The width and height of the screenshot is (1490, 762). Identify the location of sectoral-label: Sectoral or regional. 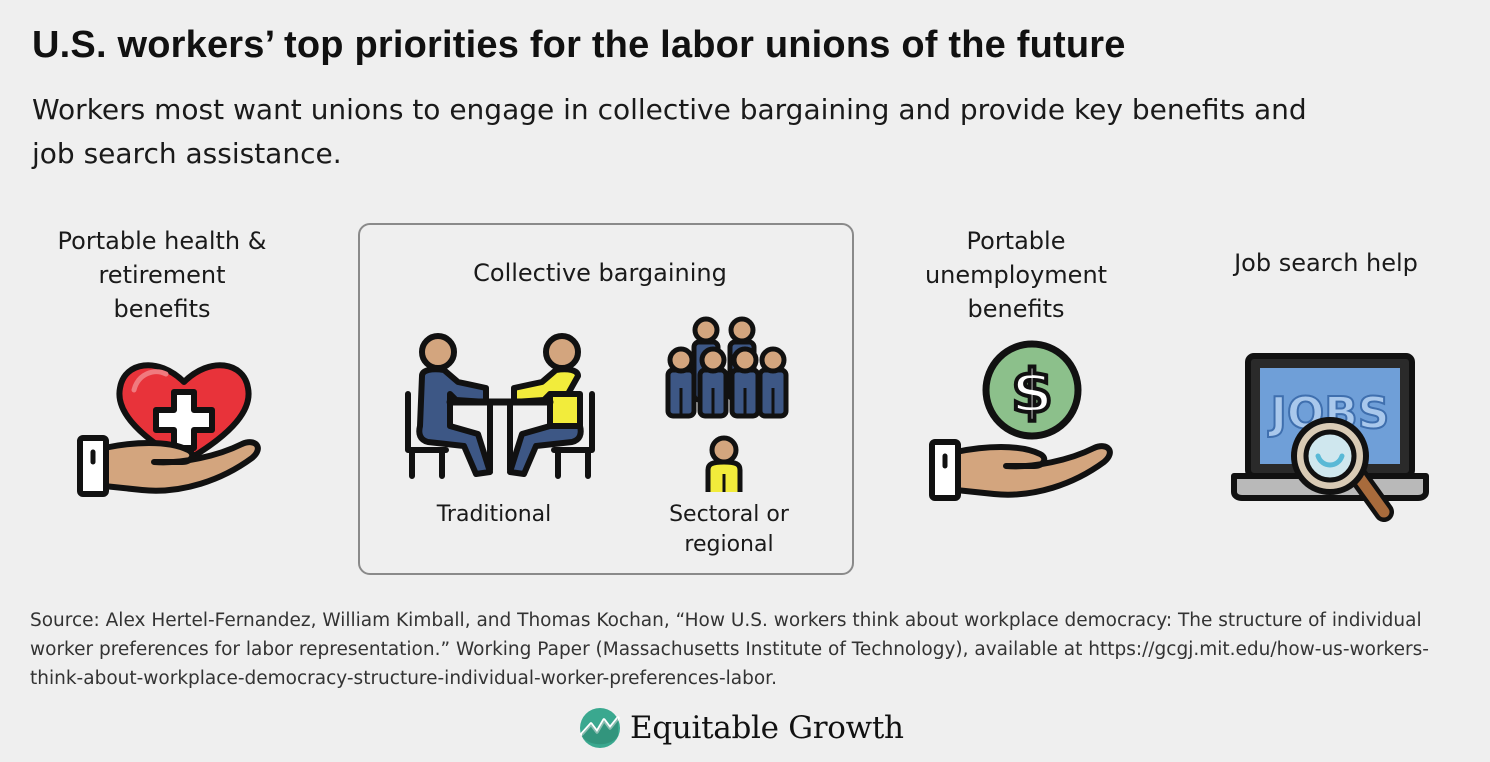
(729, 529).